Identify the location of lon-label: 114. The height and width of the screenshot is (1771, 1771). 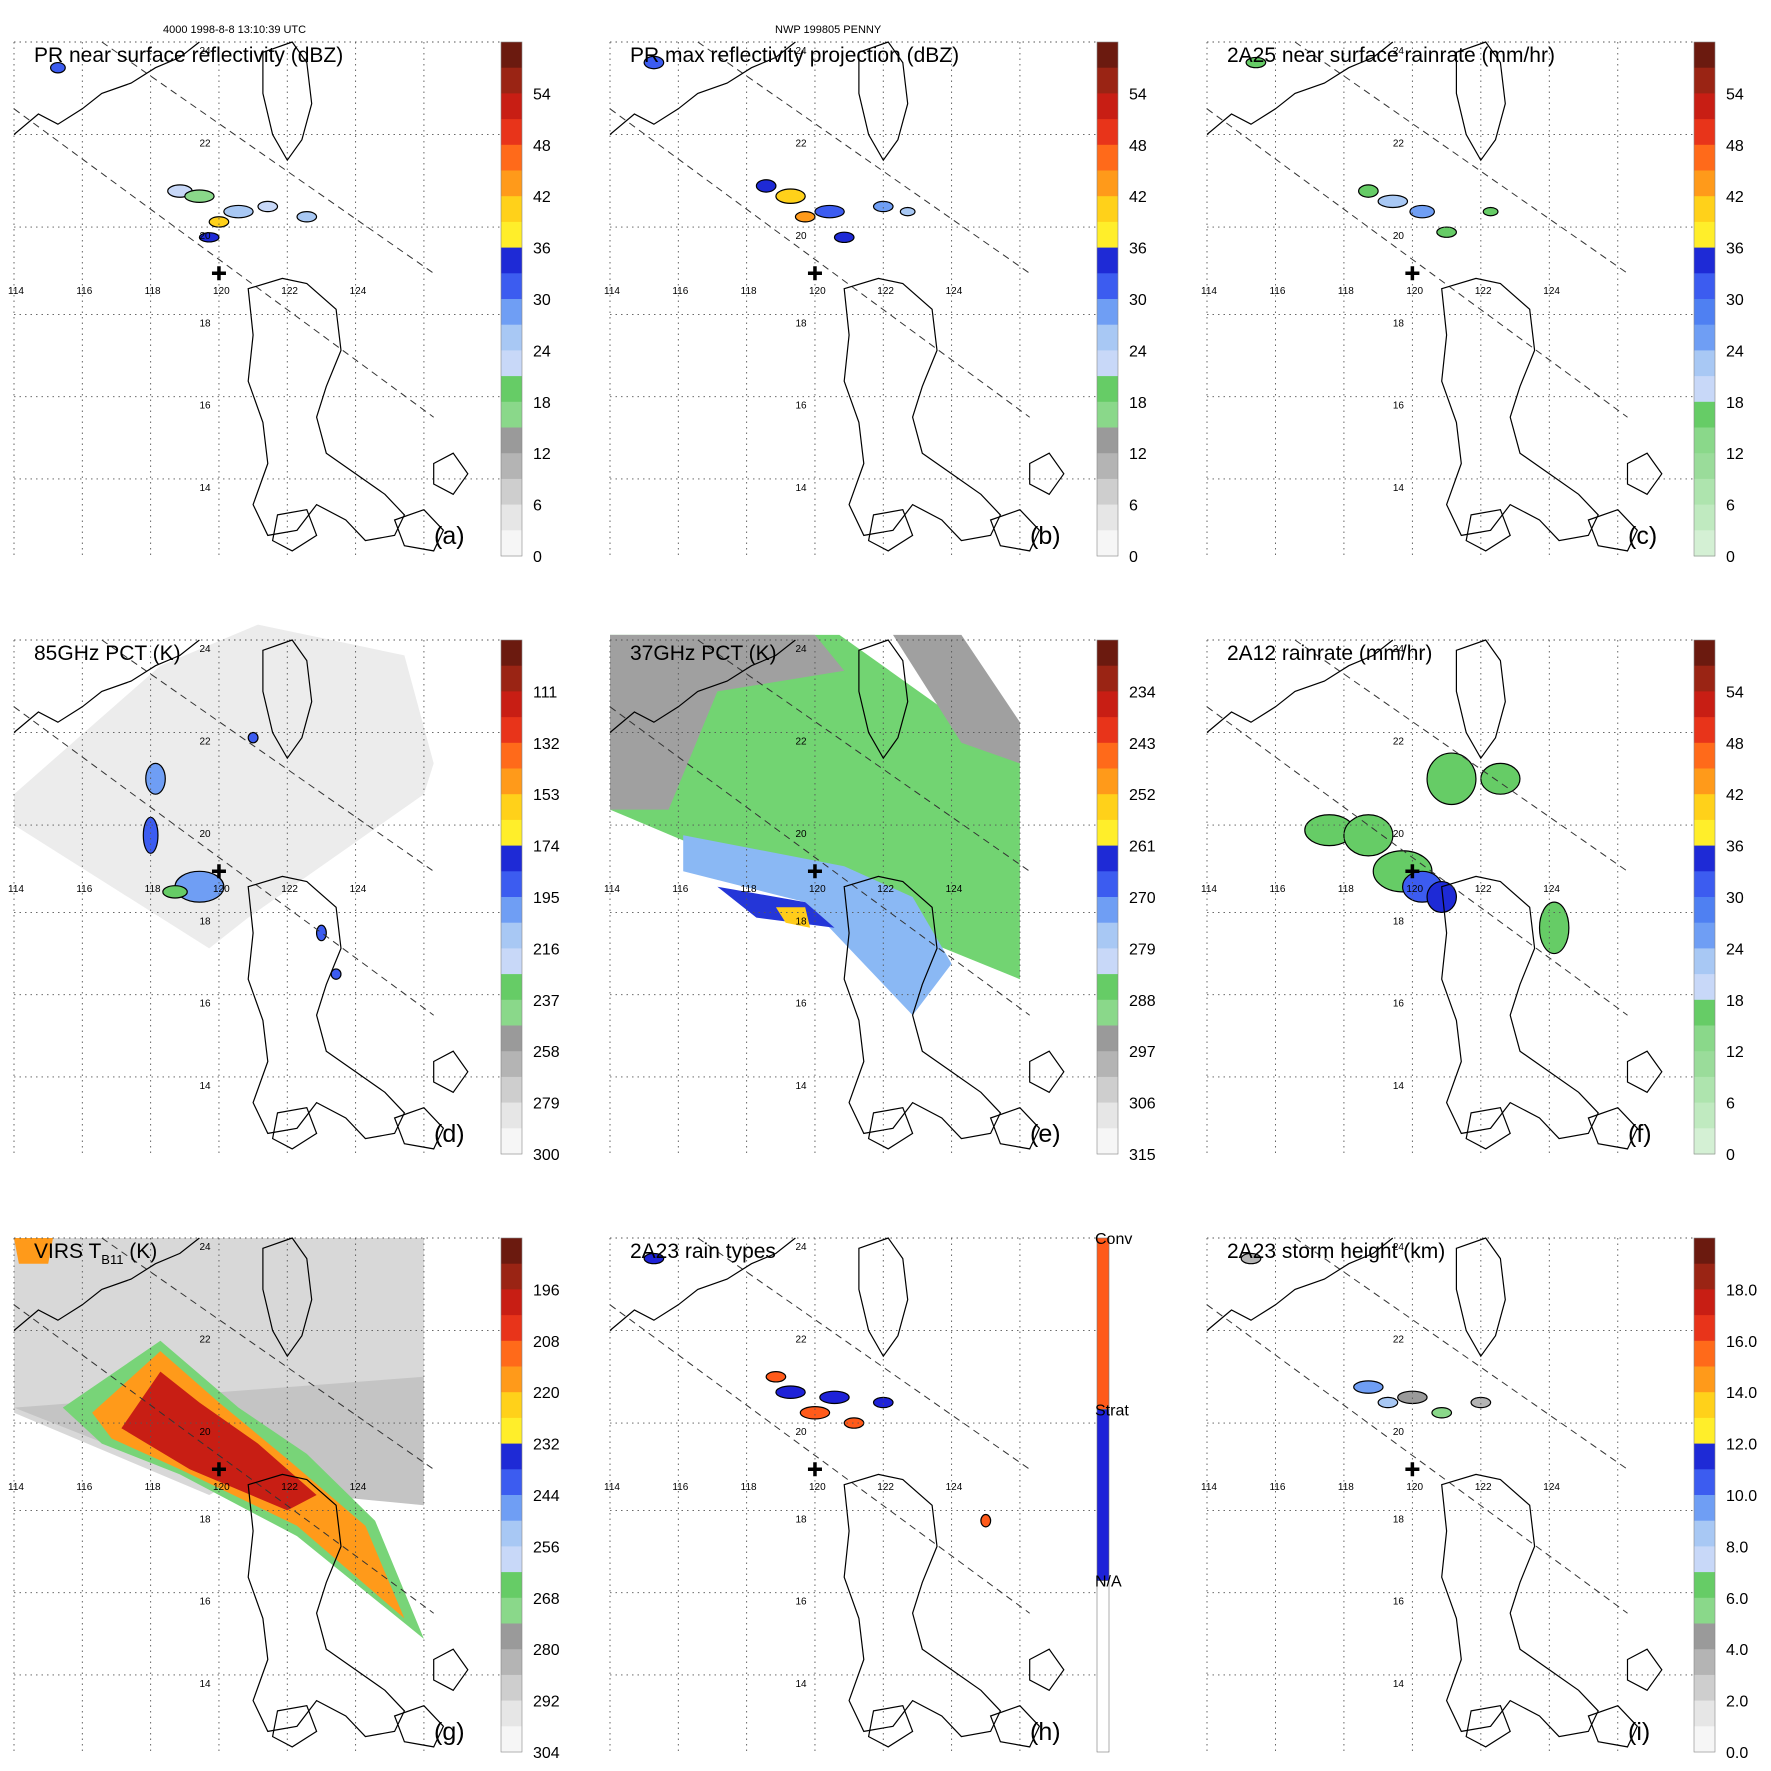
(16, 889).